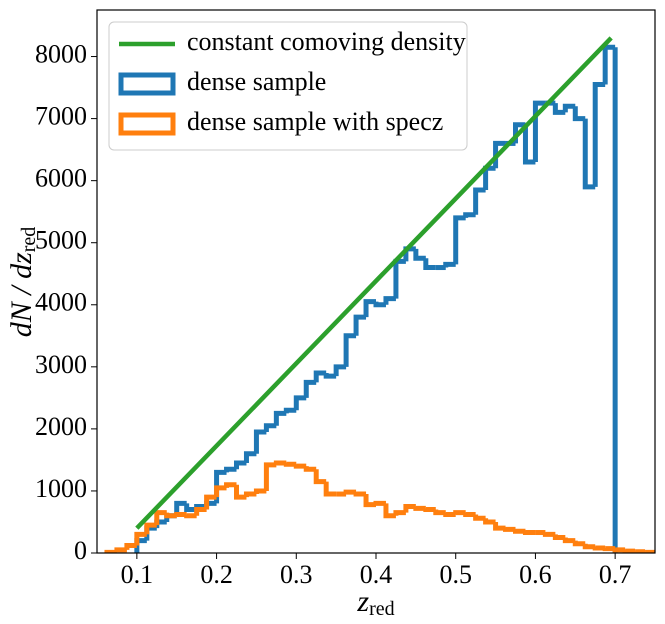 The height and width of the screenshot is (624, 665). I want to click on y-tick-label: 8000, so click(61, 54).